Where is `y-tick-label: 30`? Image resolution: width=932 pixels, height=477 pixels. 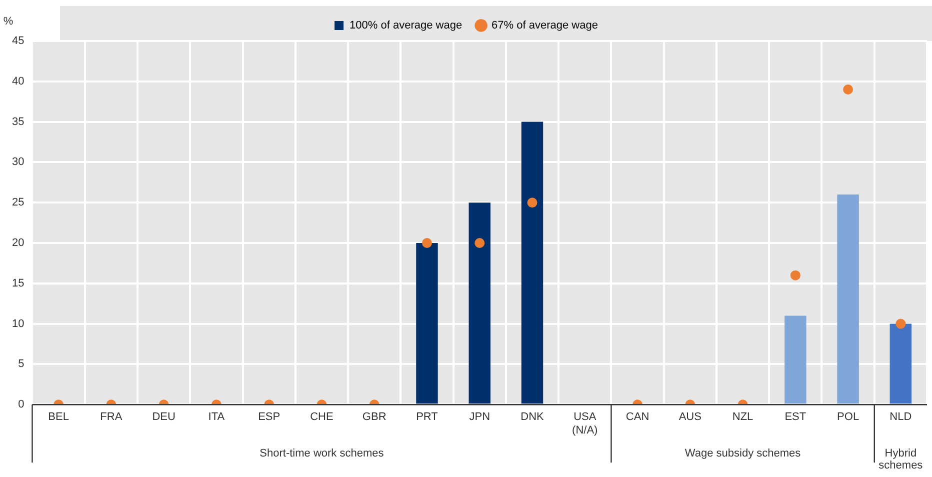 y-tick-label: 30 is located at coordinates (18, 162).